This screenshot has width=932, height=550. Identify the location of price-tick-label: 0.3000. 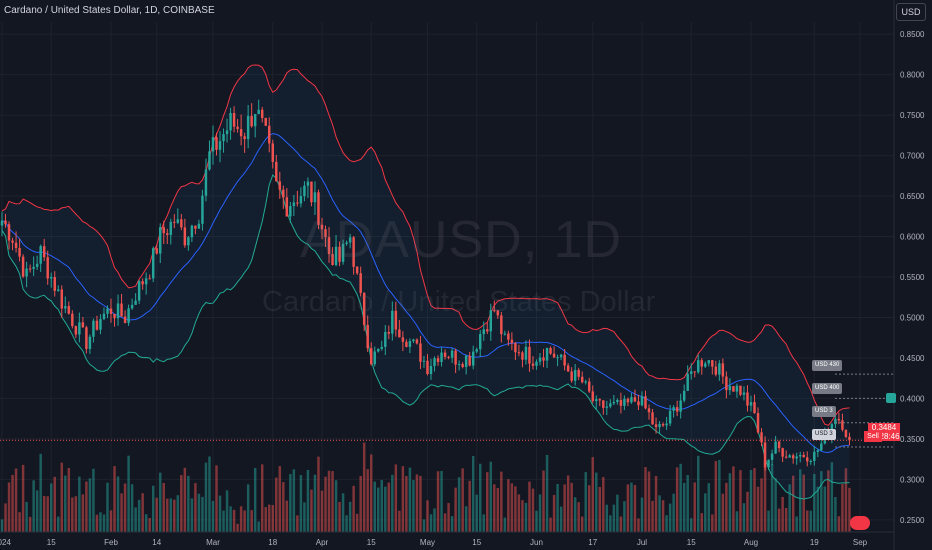
(912, 479).